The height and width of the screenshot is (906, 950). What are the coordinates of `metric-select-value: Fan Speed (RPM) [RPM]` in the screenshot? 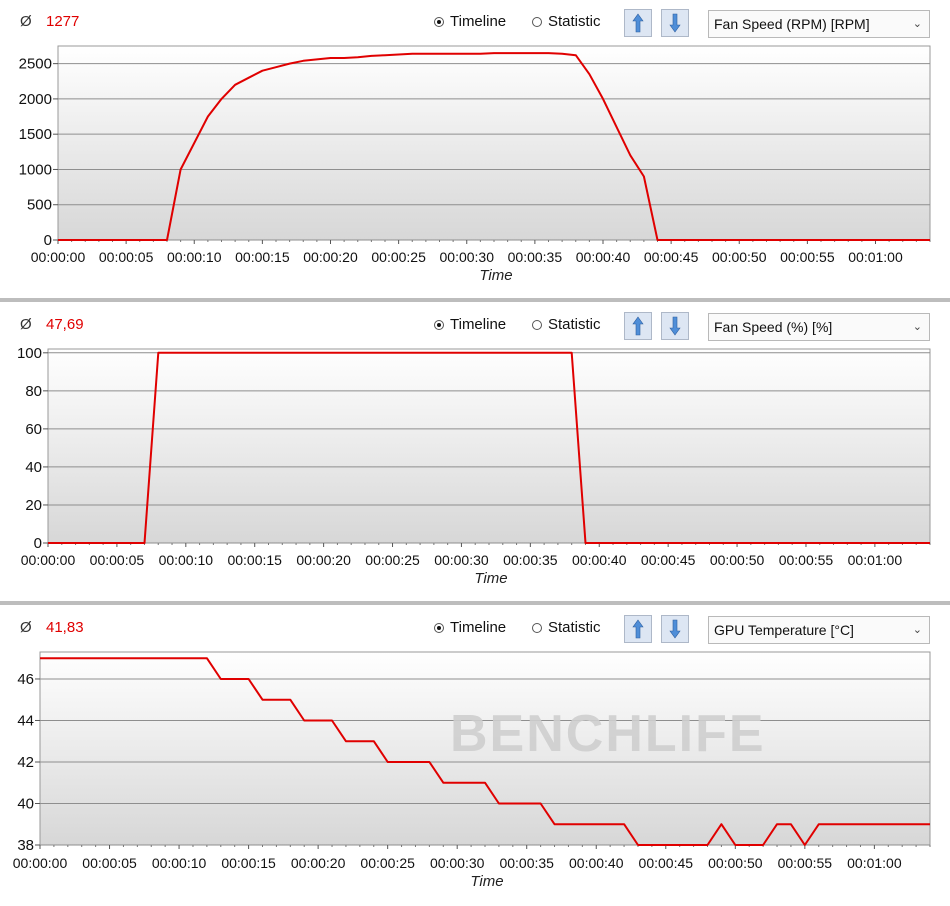 It's located at (792, 24).